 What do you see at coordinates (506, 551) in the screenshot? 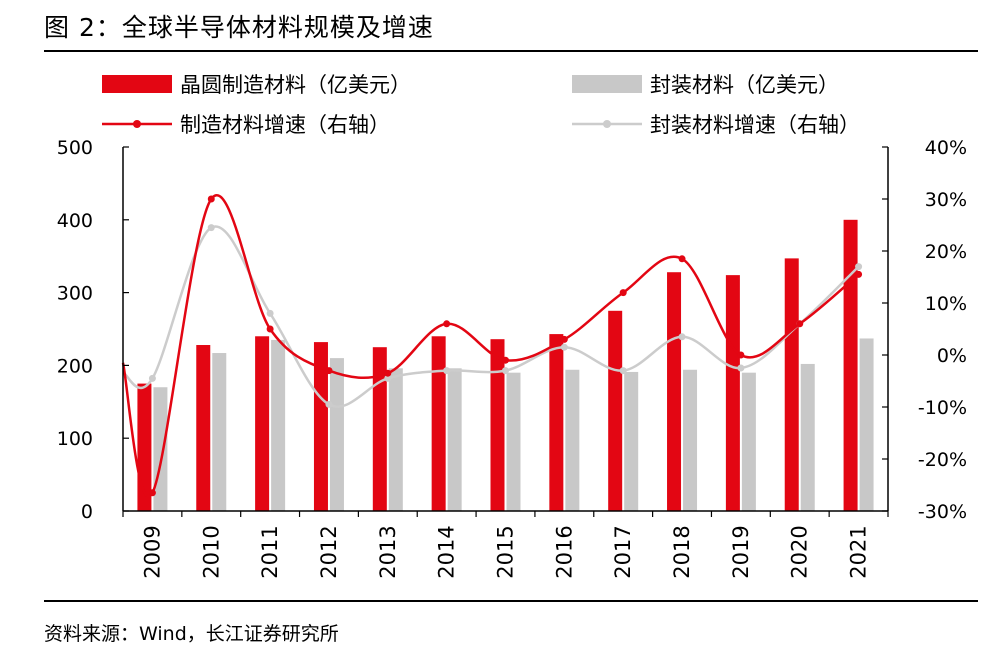
I see `x-tick-label: 2015` at bounding box center [506, 551].